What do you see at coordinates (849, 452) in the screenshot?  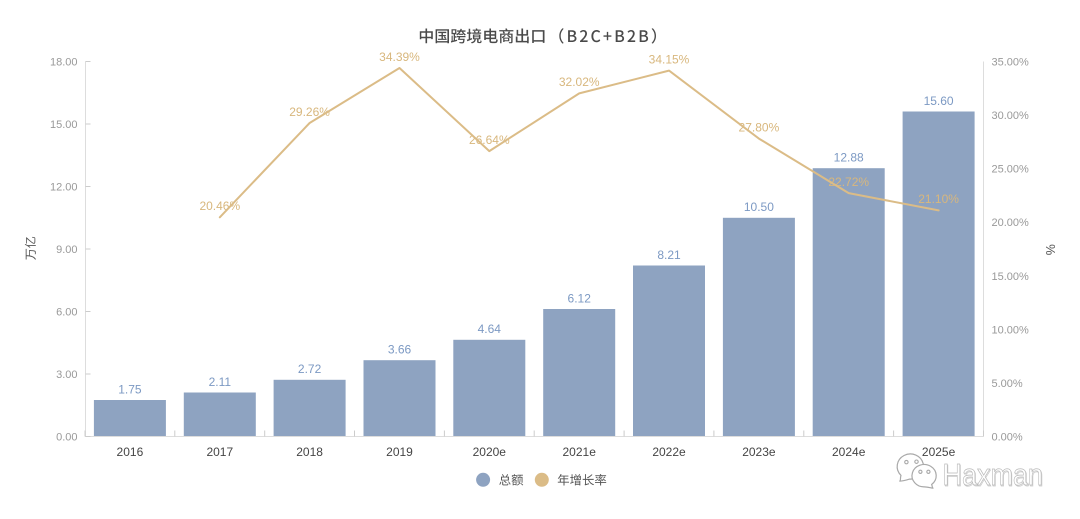 I see `svg-text: 2024e` at bounding box center [849, 452].